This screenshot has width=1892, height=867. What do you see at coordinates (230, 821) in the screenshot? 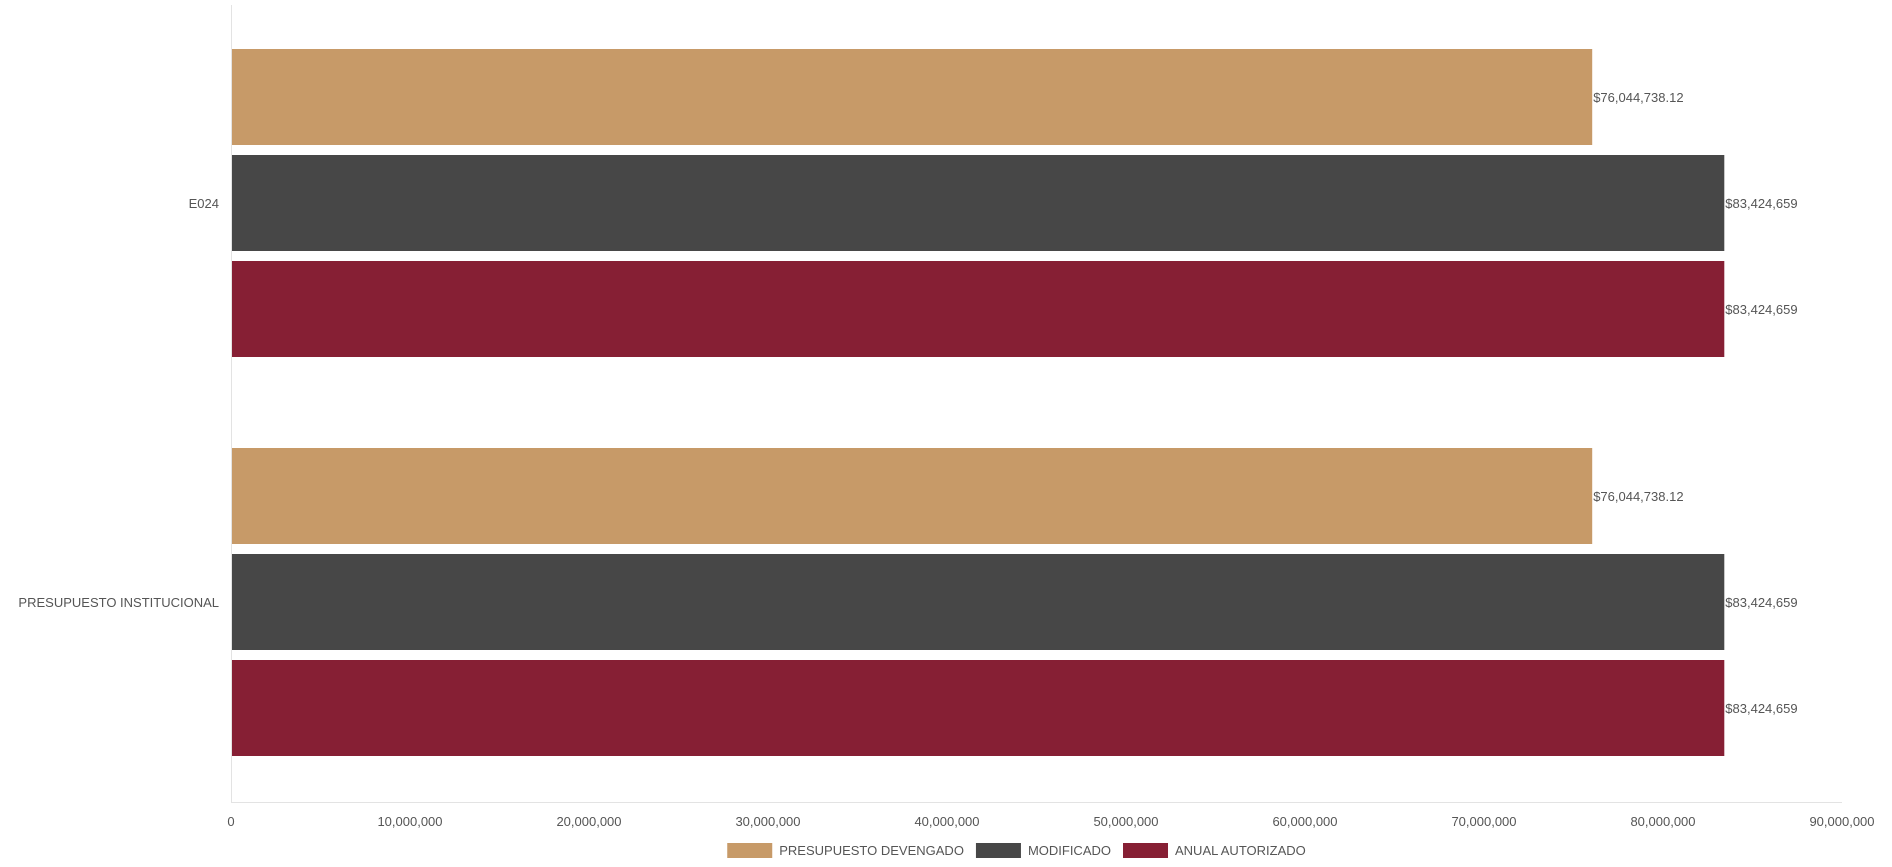
I see `x-tick-label: 0` at bounding box center [230, 821].